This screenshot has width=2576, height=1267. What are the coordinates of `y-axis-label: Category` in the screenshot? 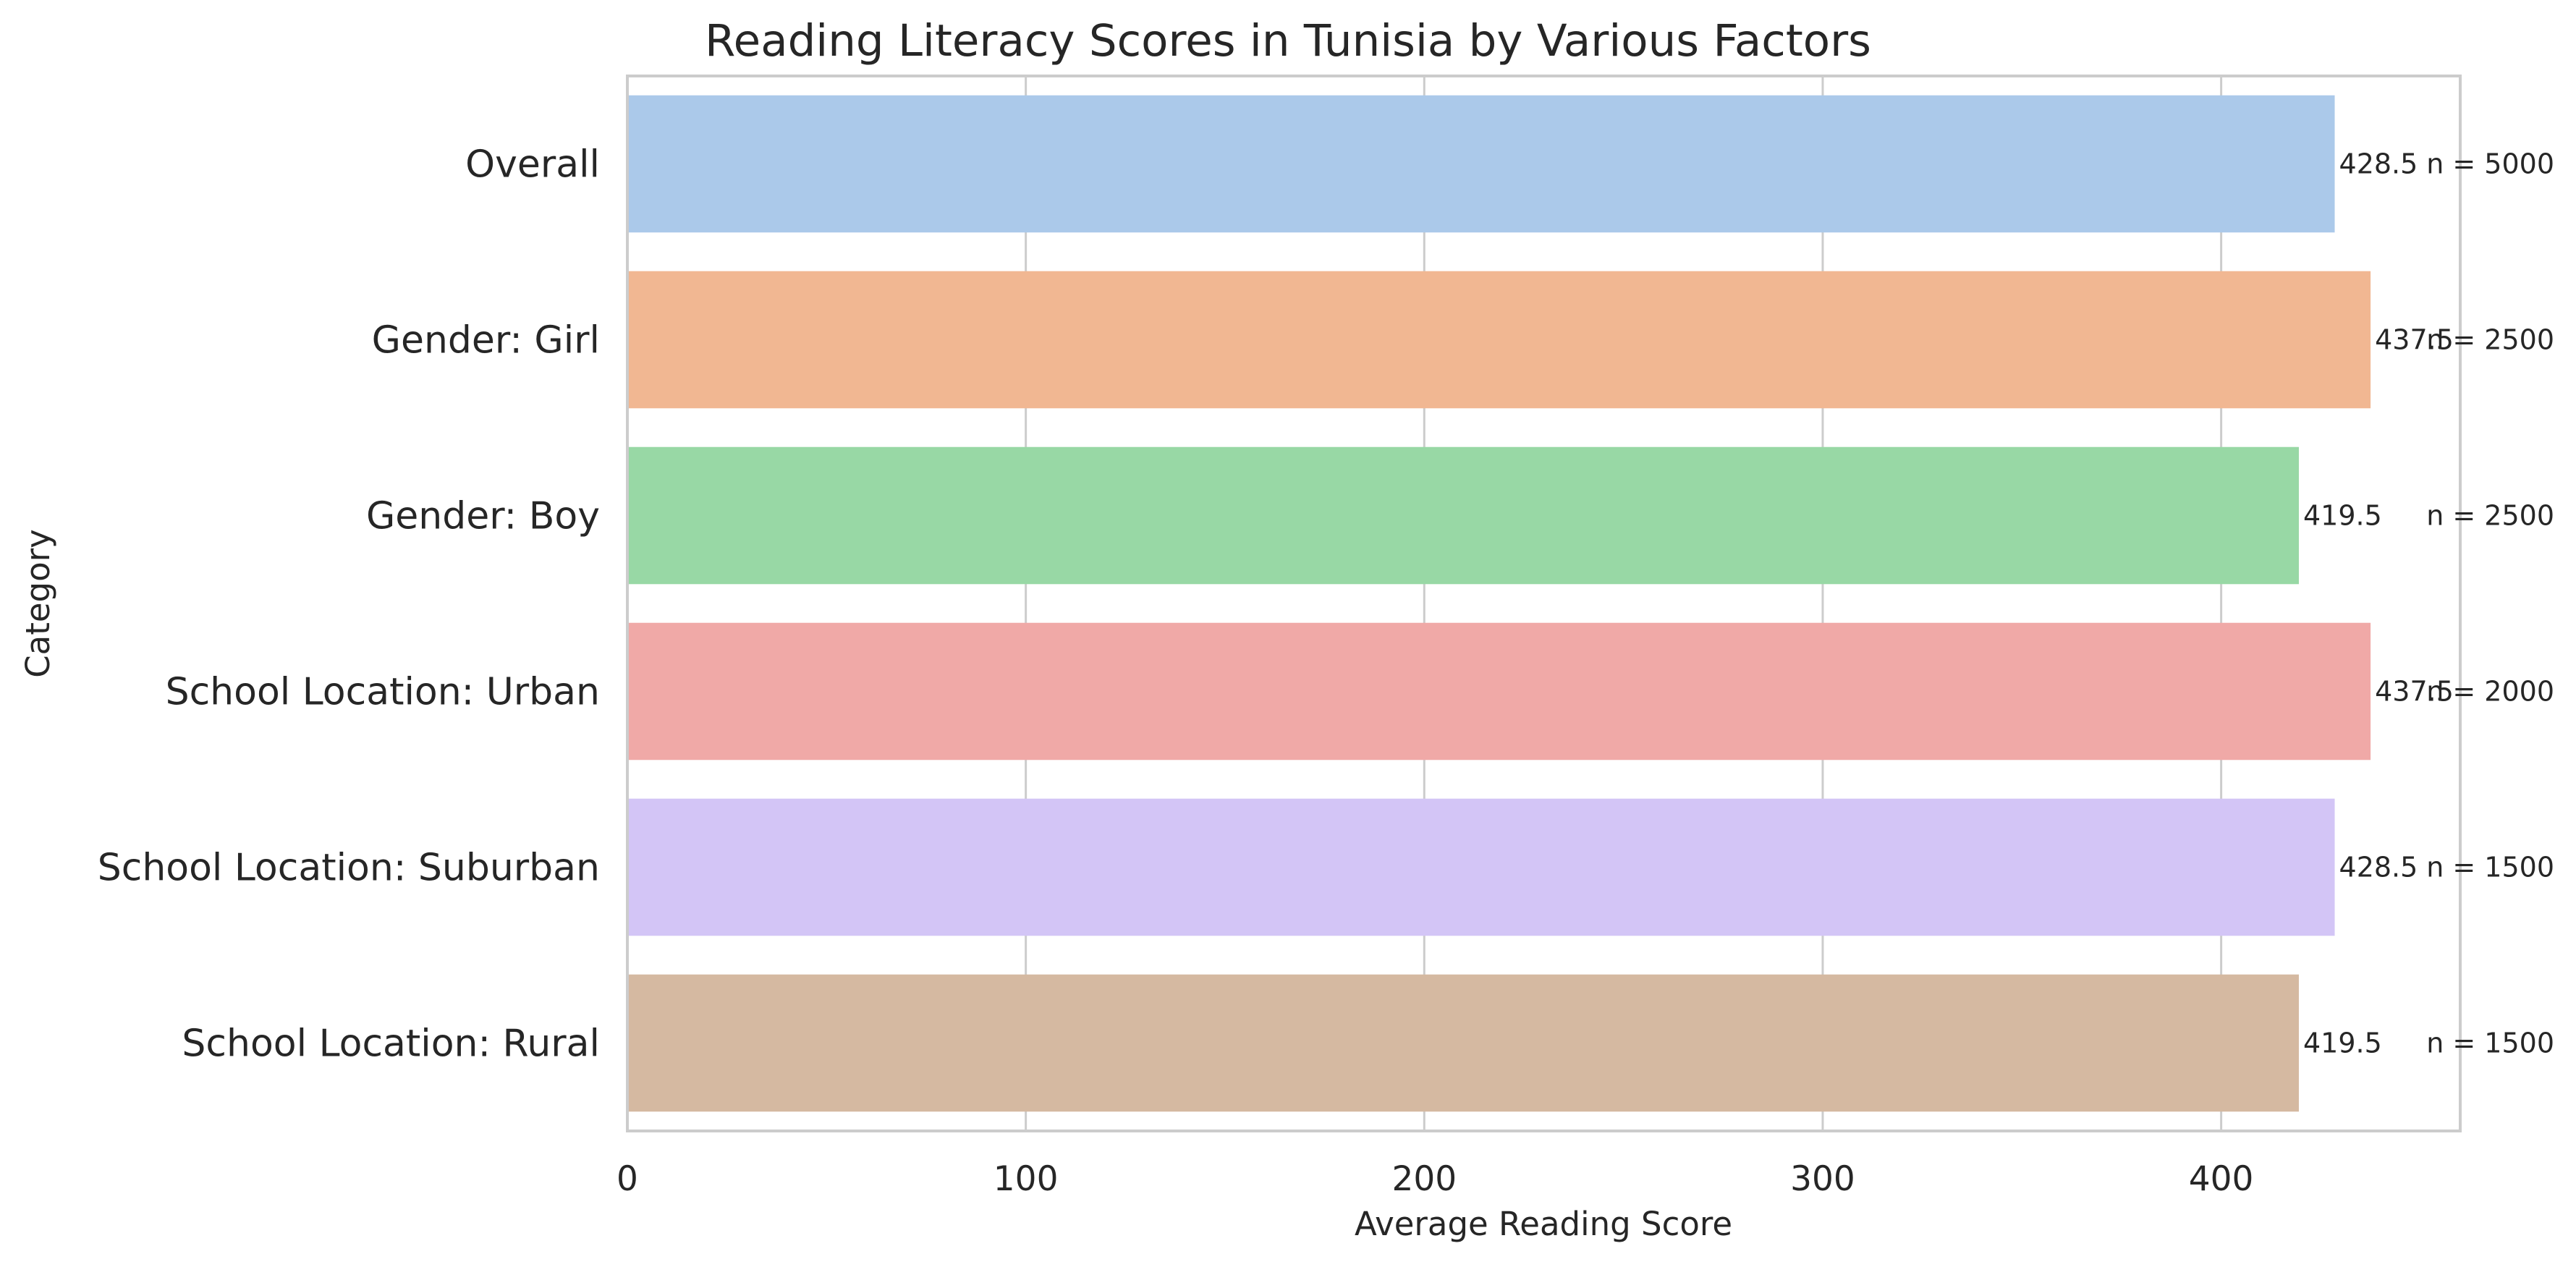 It's located at (38, 603).